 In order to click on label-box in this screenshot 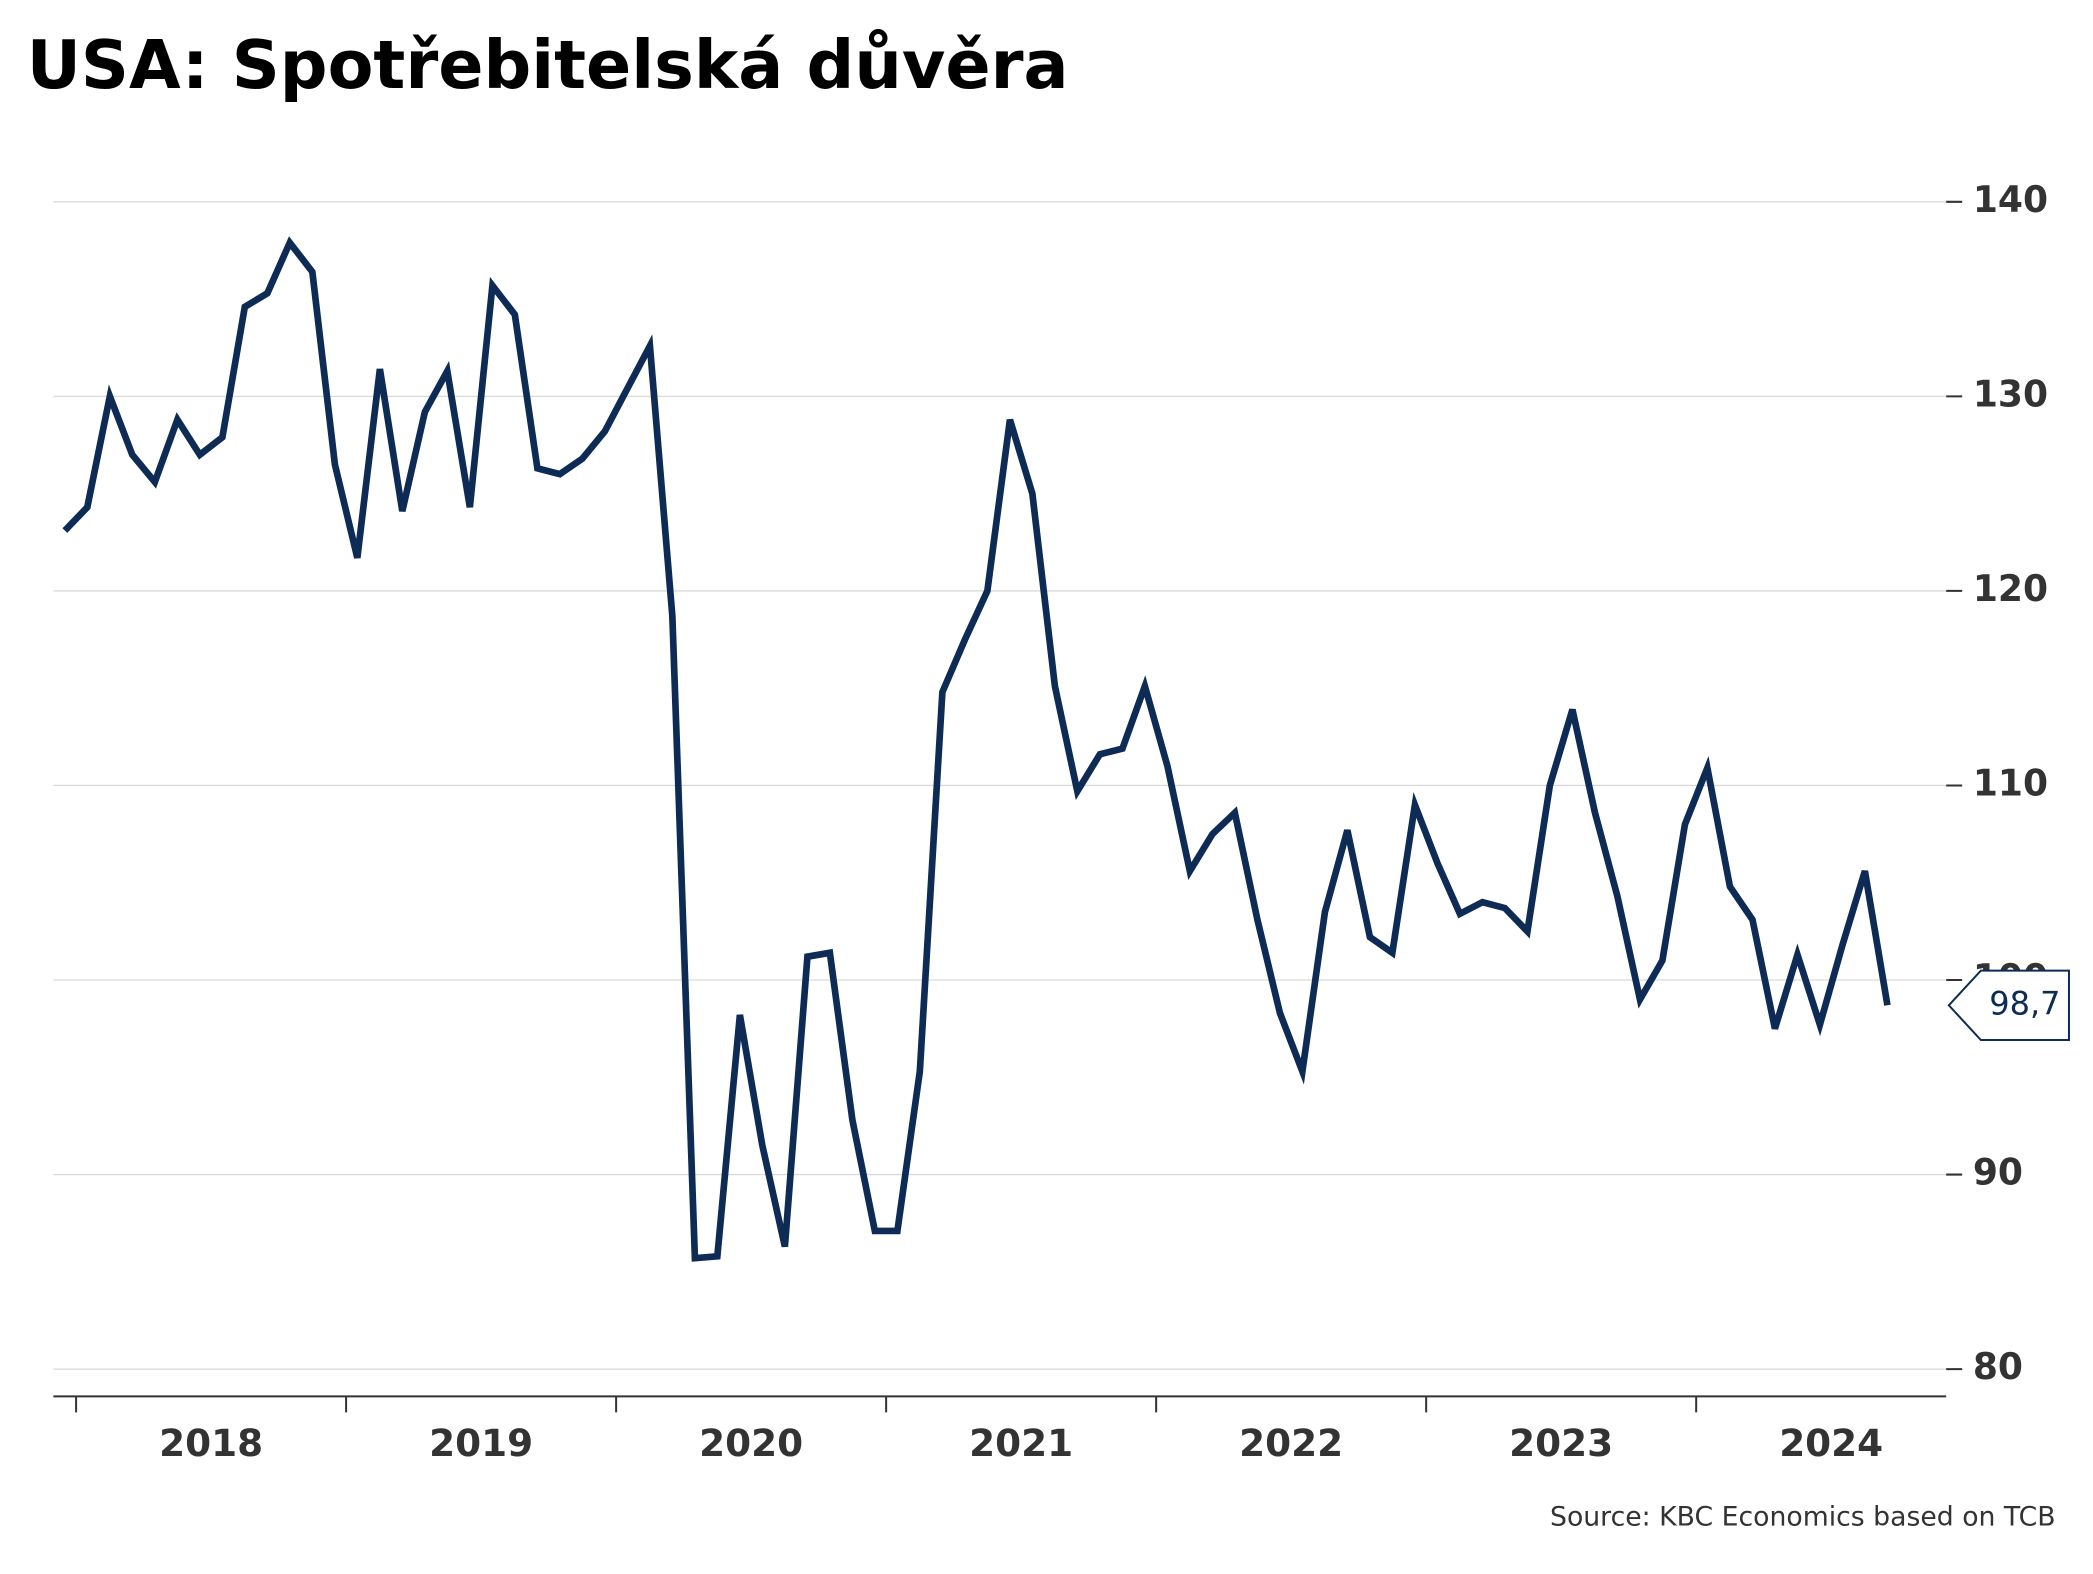, I will do `click(2008, 1005)`.